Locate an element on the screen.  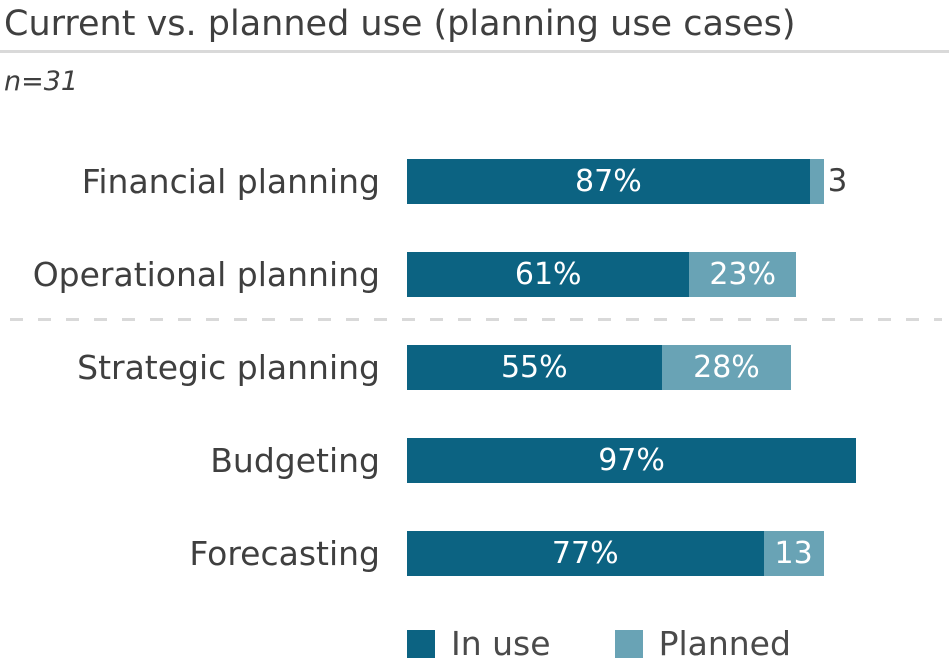
bar-track: 77% 13 is located at coordinates (638, 553).